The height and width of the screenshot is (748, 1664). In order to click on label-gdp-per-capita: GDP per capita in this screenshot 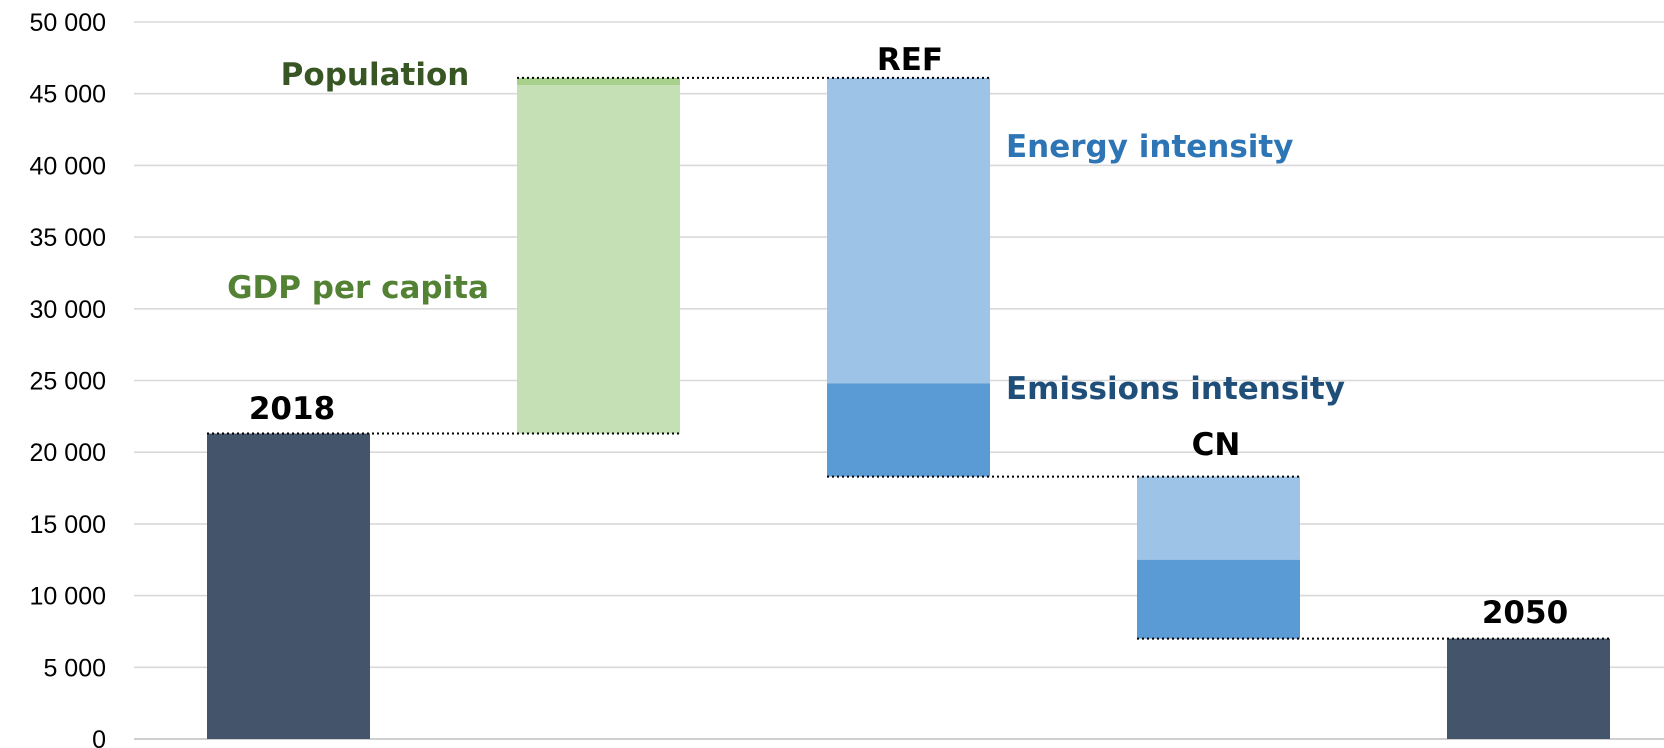, I will do `click(358, 288)`.